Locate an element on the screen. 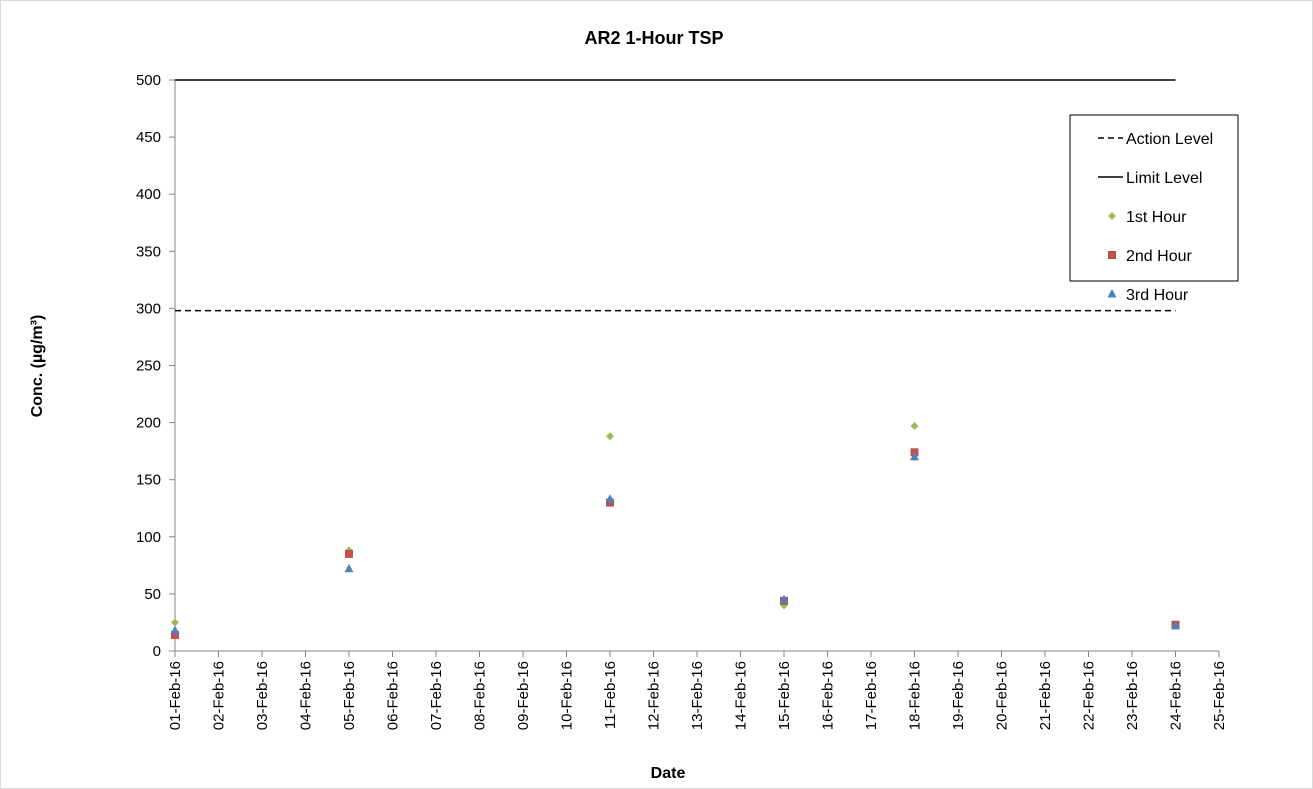 The image size is (1313, 789). y-tick-label: 150 is located at coordinates (148, 480).